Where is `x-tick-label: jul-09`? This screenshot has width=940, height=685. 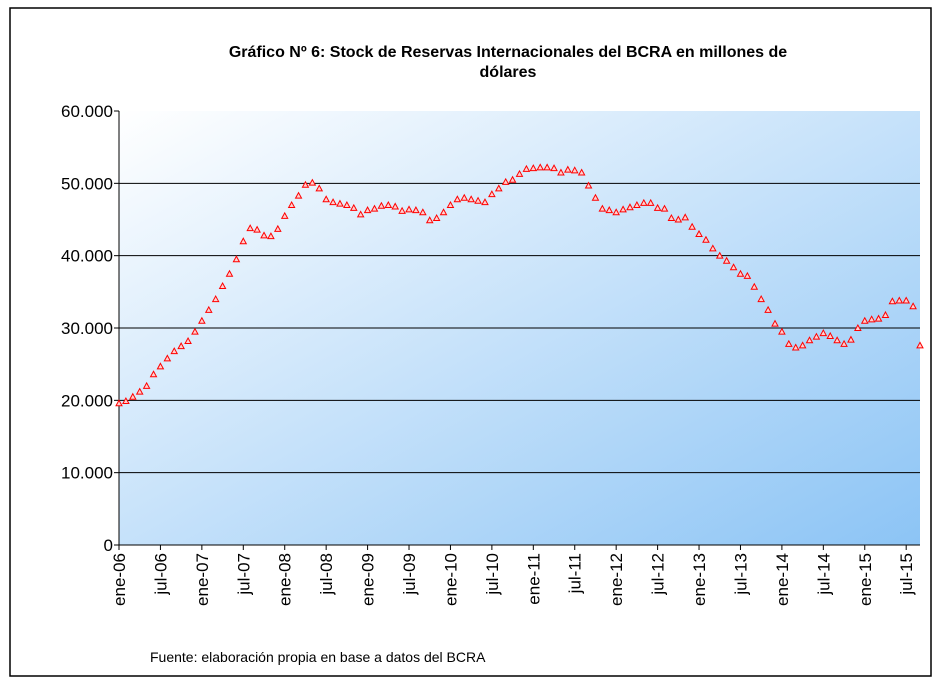
x-tick-label: jul-09 is located at coordinates (409, 574).